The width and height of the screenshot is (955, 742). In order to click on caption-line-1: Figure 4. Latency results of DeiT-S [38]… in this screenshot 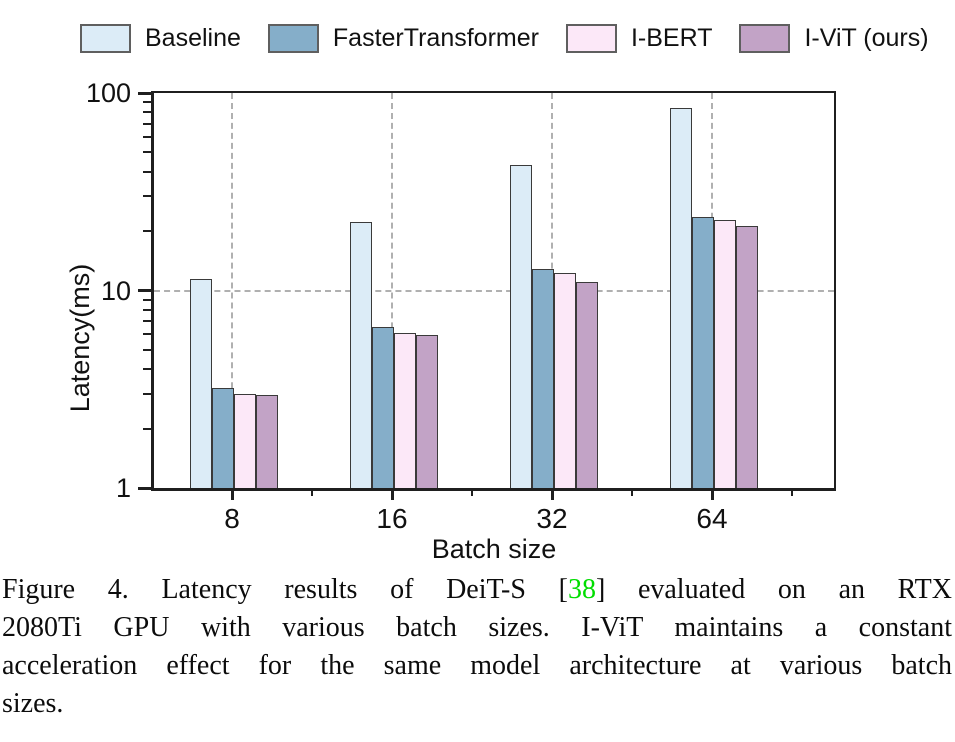, I will do `click(477, 590)`.